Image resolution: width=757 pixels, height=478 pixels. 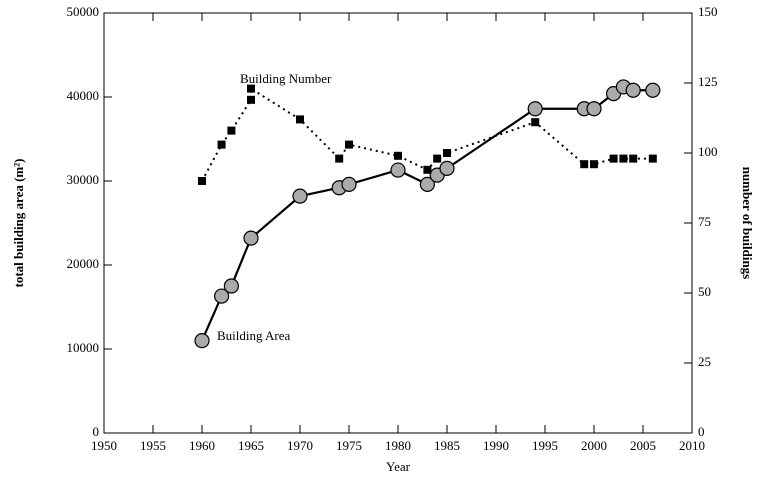 I want to click on x-tick-label: 1995, so click(x=545, y=445).